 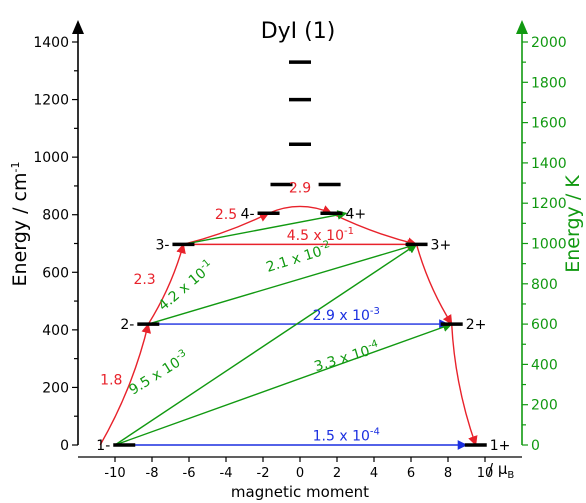 I want to click on right-tick-label: 1000, so click(x=549, y=245).